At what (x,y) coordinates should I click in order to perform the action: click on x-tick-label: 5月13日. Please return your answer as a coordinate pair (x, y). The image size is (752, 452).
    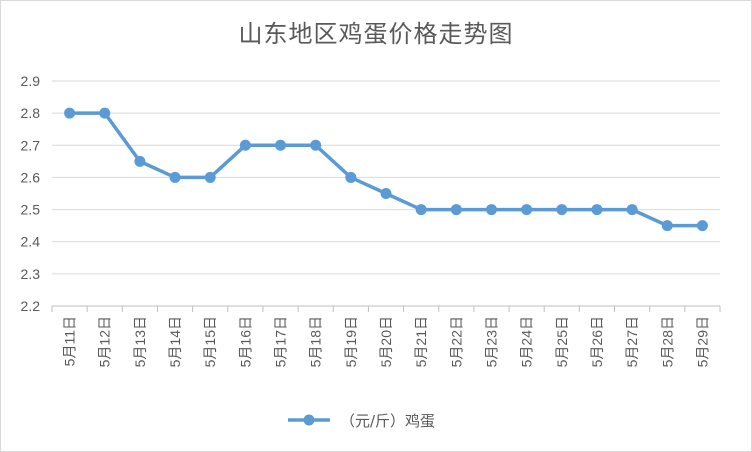
    Looking at the image, I should click on (140, 341).